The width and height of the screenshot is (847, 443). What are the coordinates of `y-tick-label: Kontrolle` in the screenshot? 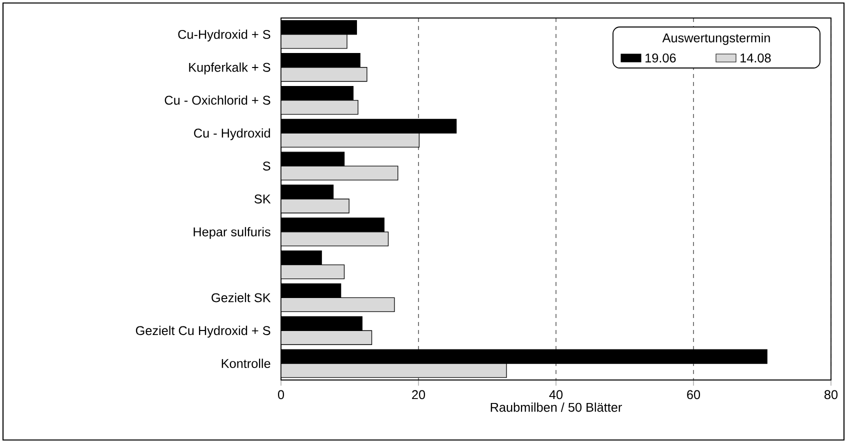 It's located at (246, 363).